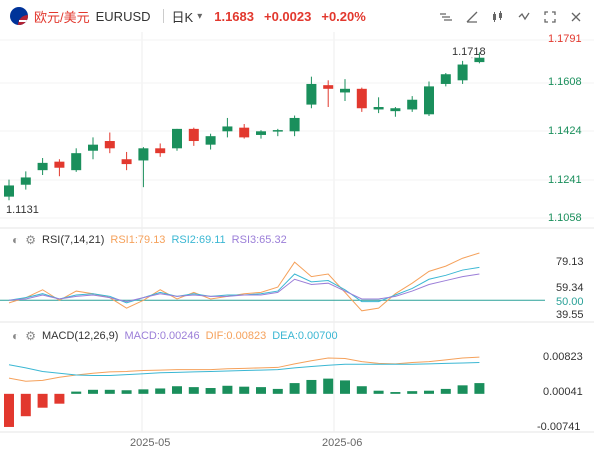 This screenshot has width=594, height=458. I want to click on expand-icon, so click(550, 17).